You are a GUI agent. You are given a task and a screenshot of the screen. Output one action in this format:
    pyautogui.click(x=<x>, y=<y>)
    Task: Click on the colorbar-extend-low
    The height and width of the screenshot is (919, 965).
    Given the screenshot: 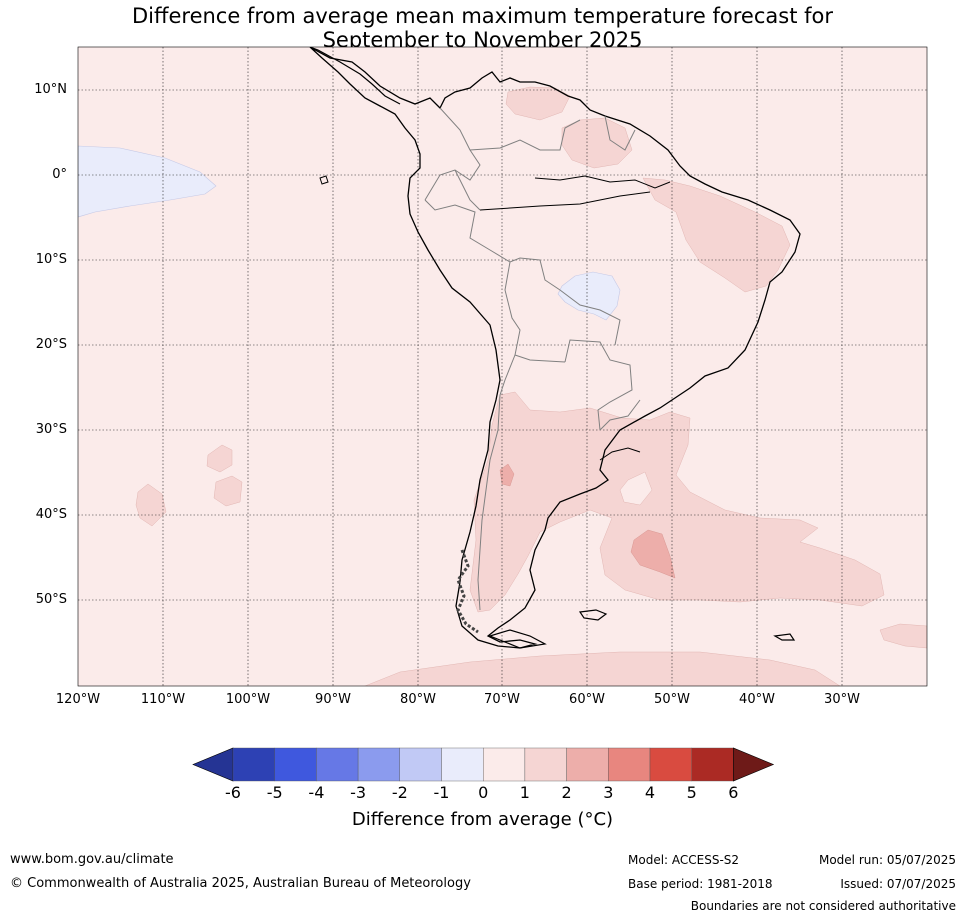 What is the action you would take?
    pyautogui.click(x=213, y=764)
    